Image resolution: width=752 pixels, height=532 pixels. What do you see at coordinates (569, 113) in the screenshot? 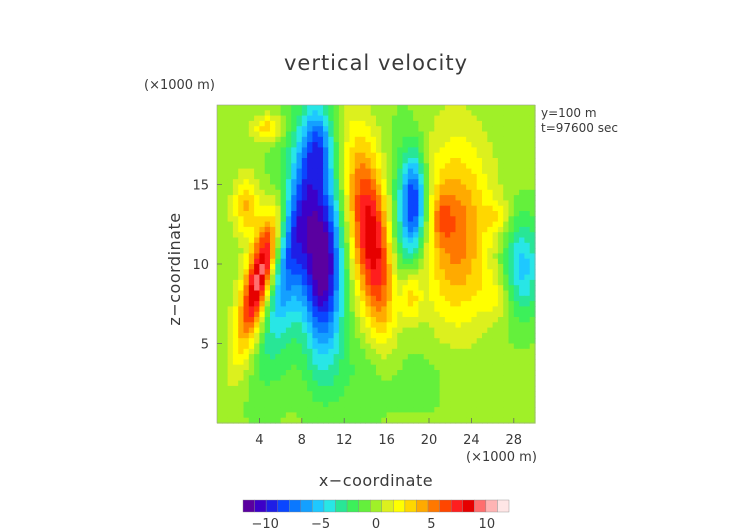
I see `annotation-y: y=100 m` at bounding box center [569, 113].